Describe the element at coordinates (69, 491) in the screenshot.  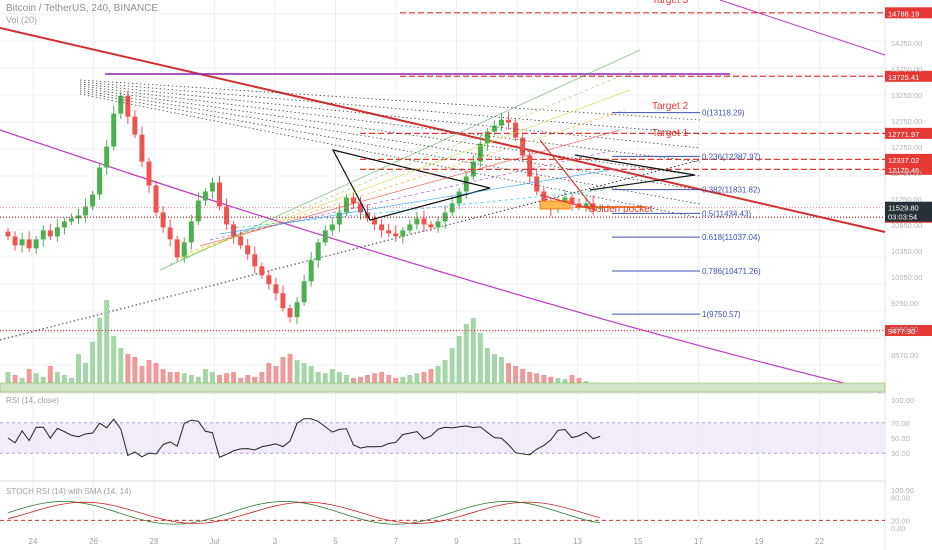
I see `stoch-label: STOCH RSI (14) with SMA (14, 14)` at that location.